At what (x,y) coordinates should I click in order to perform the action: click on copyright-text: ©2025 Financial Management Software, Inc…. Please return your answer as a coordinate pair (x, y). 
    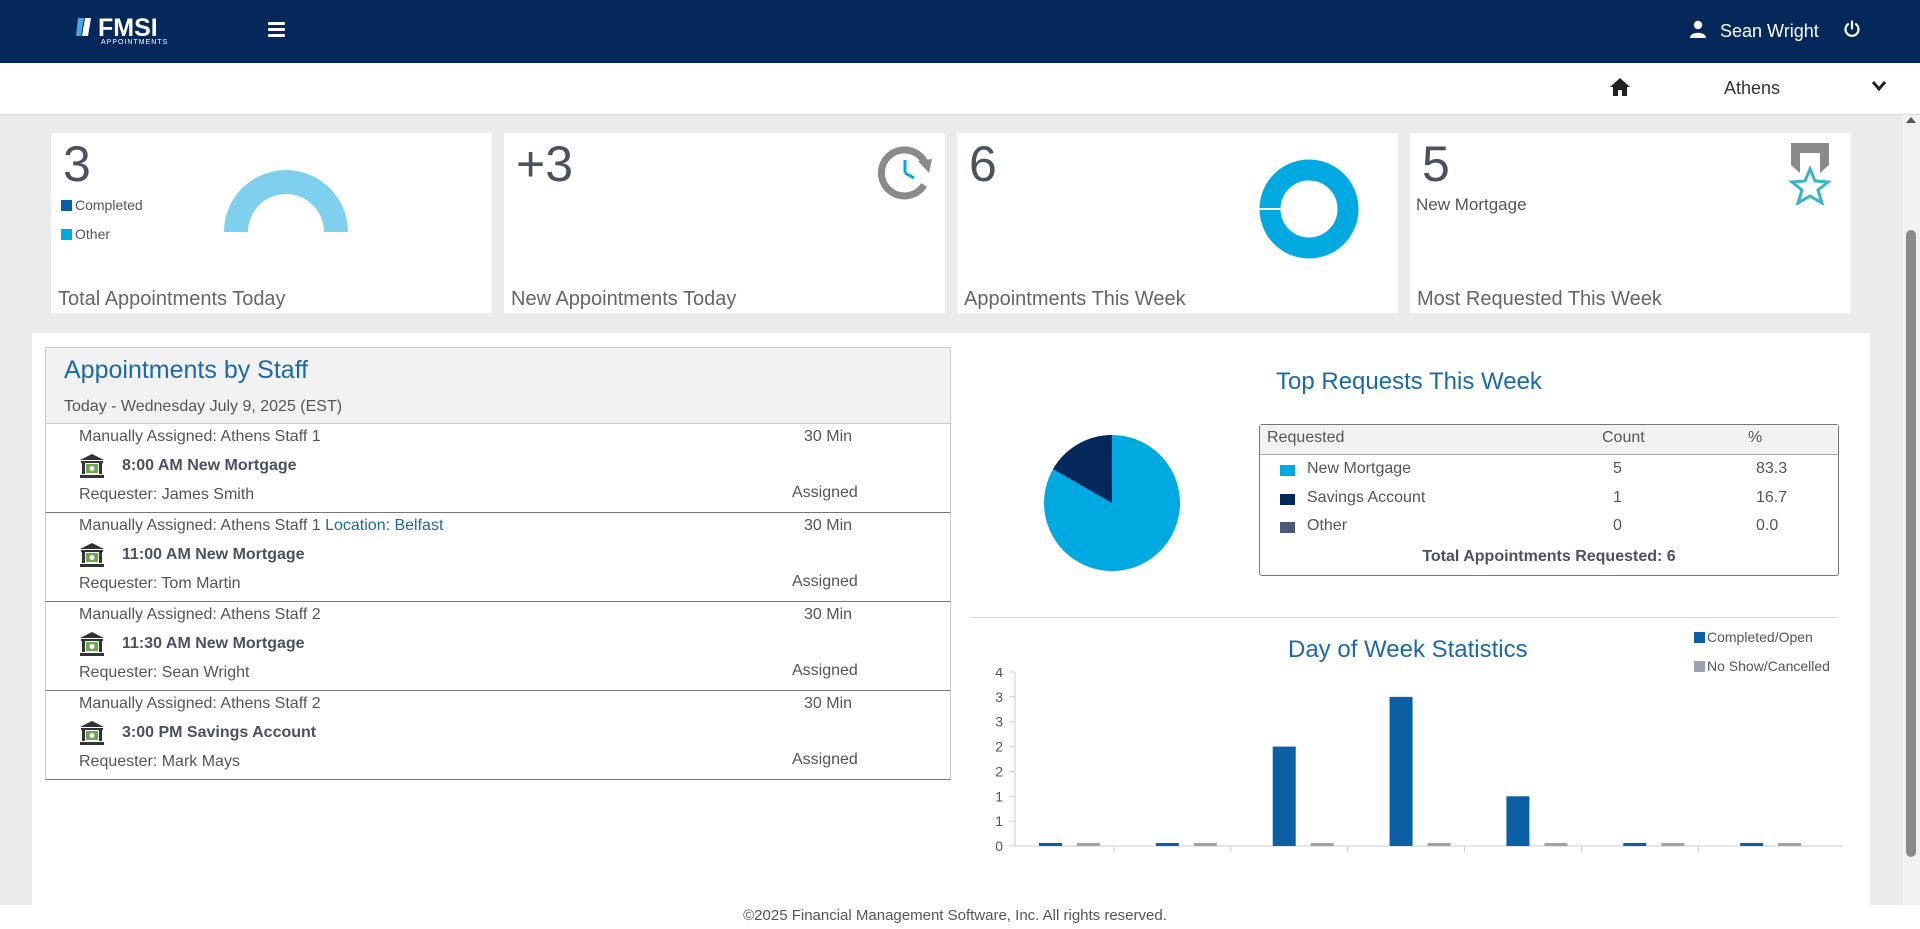
    Looking at the image, I should click on (955, 915).